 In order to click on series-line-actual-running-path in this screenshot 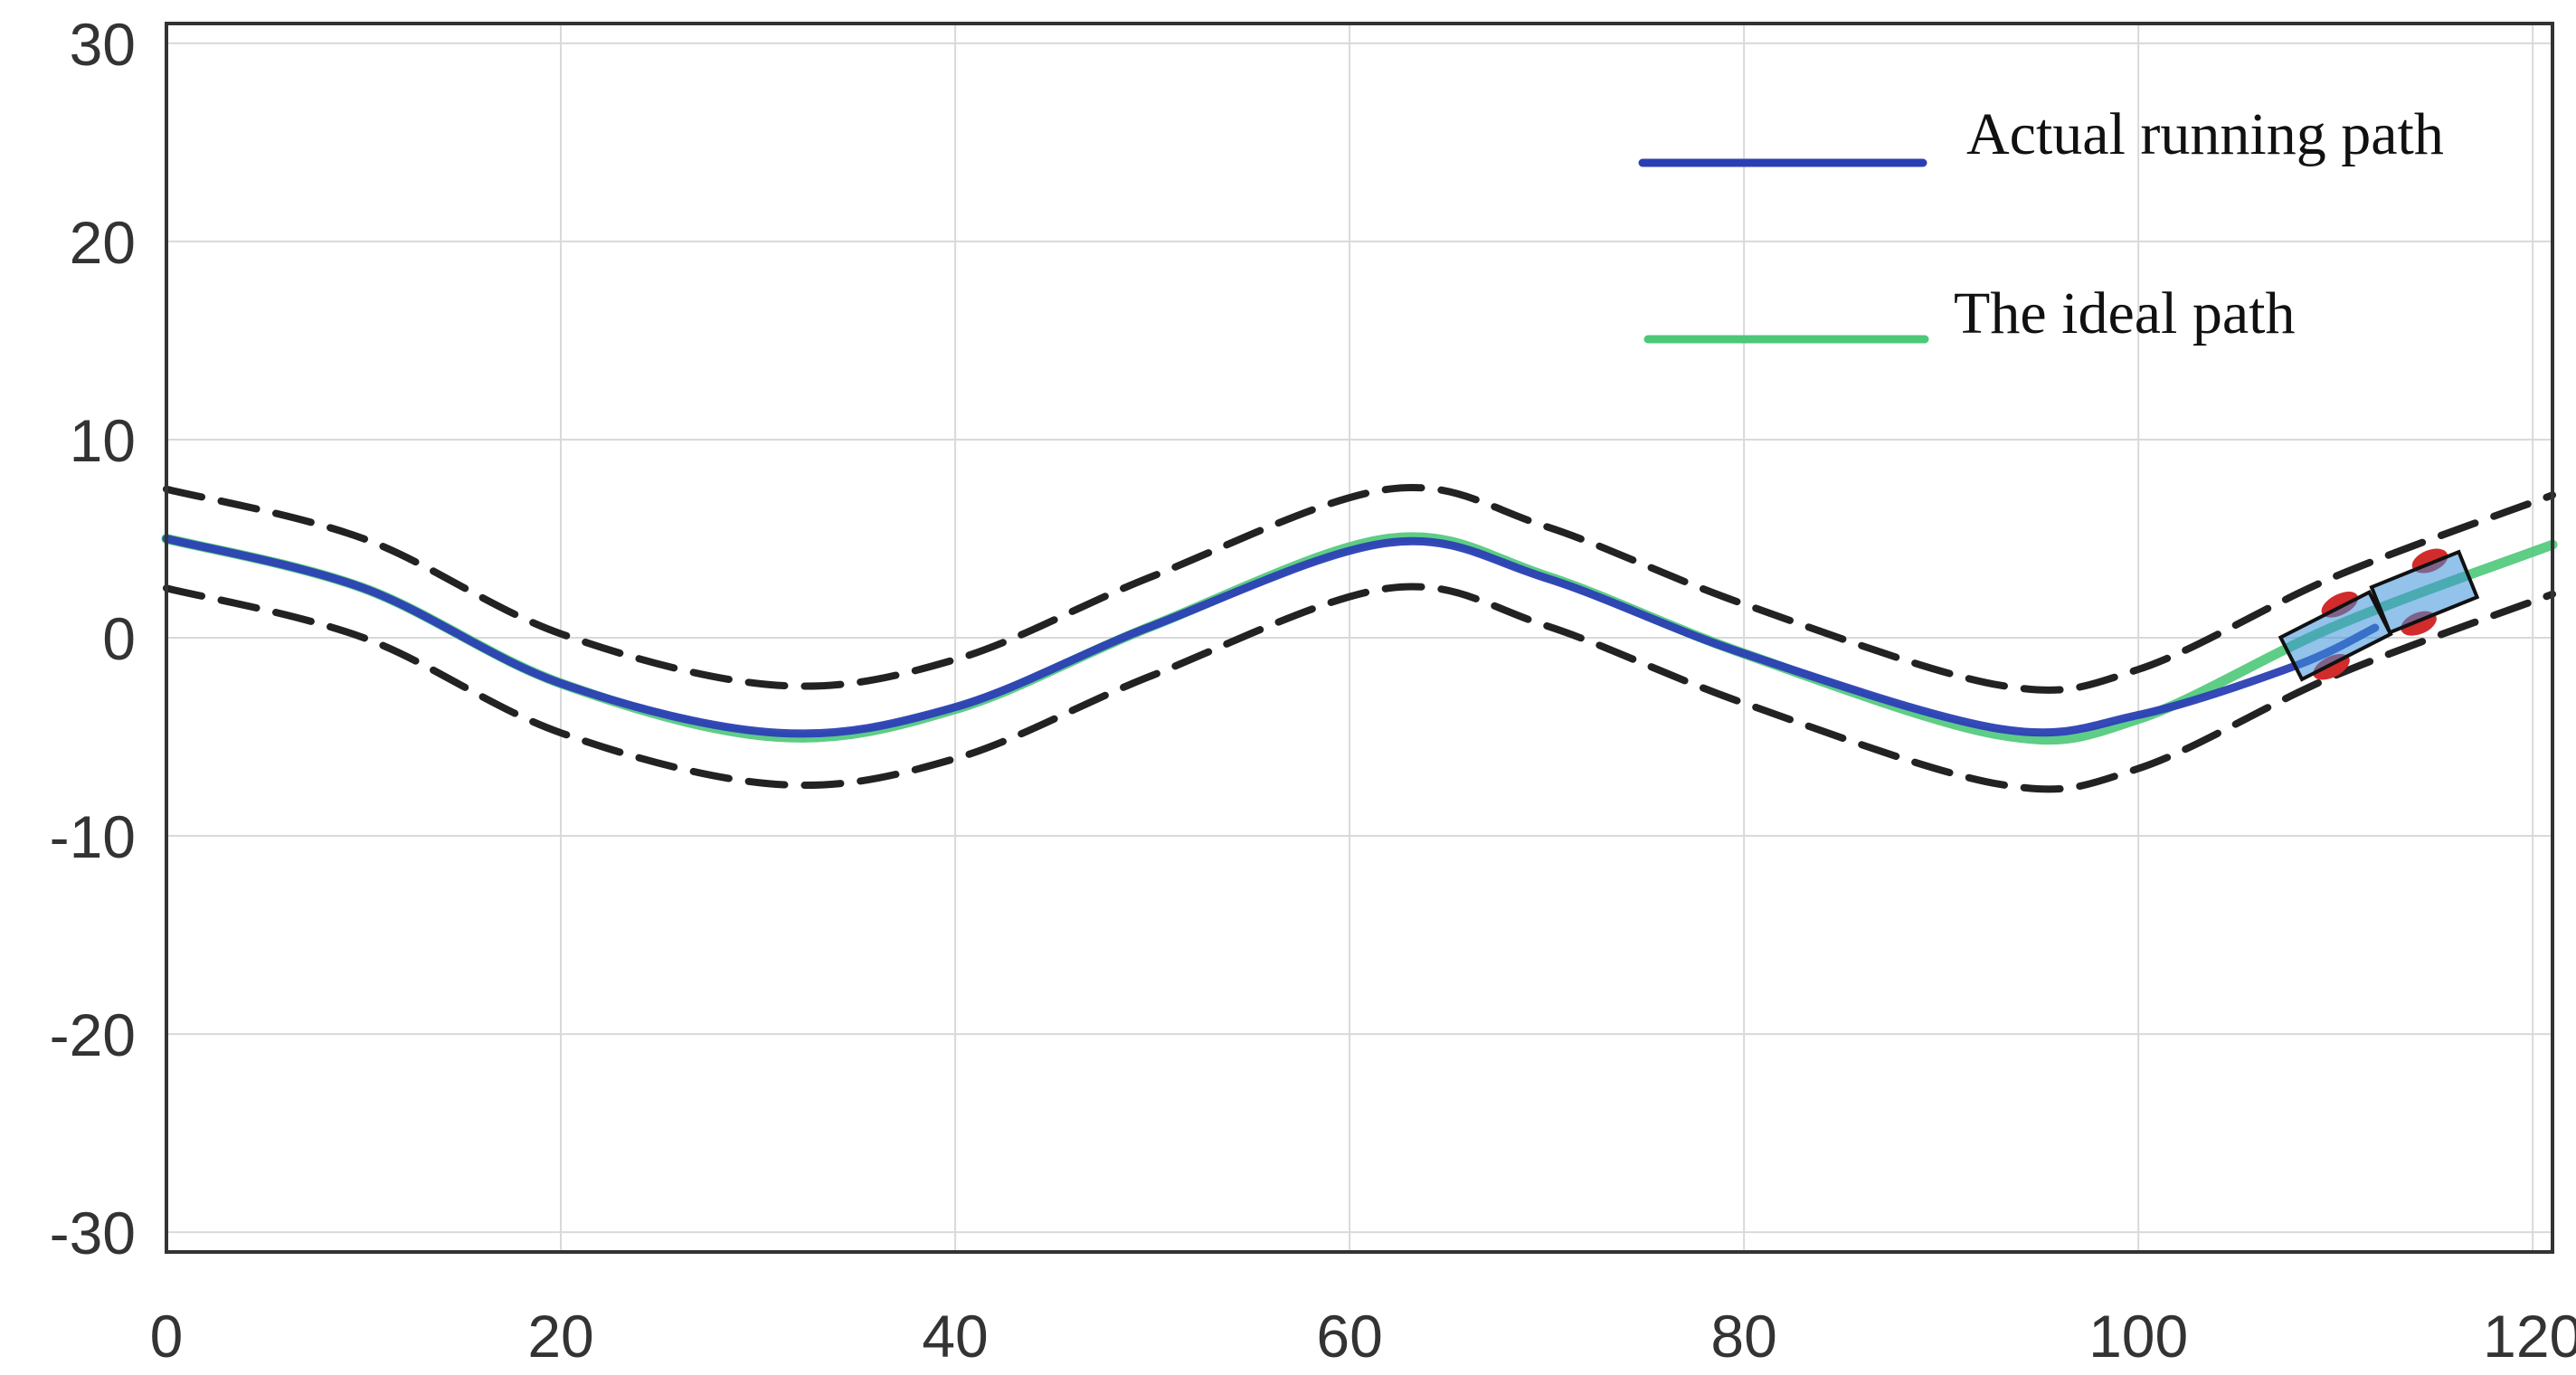, I will do `click(1271, 636)`.